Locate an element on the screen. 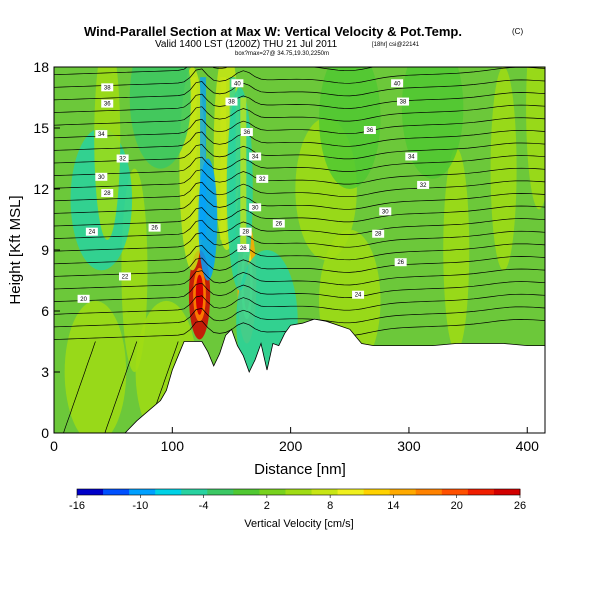 The width and height of the screenshot is (600, 600). contour-label: 22 is located at coordinates (124, 276).